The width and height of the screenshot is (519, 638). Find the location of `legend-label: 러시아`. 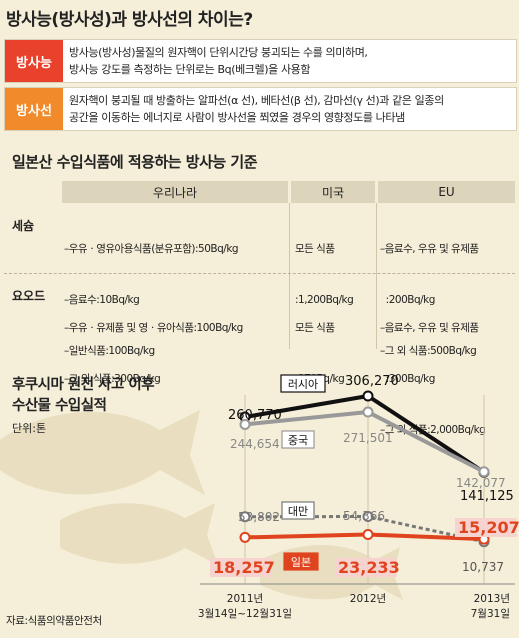

legend-label: 러시아 is located at coordinates (303, 384).